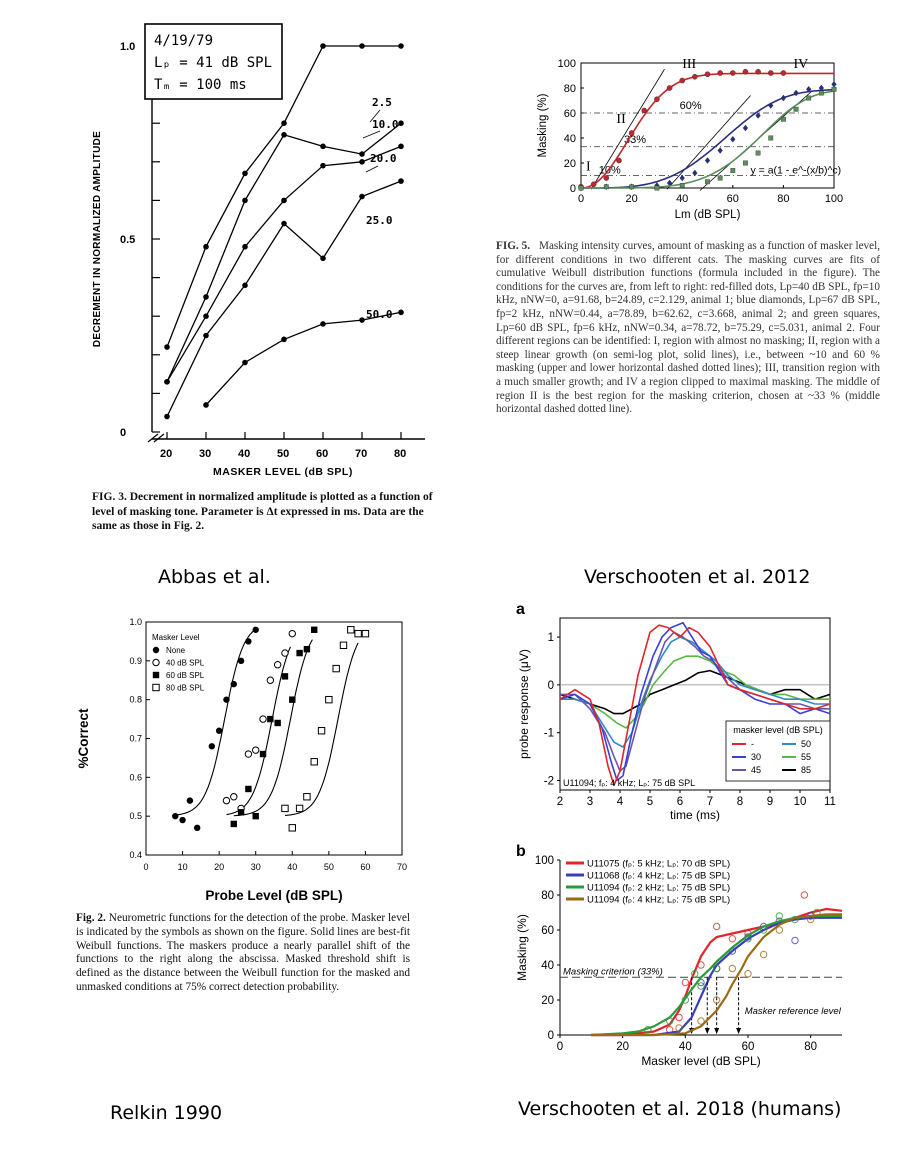 Image resolution: width=899 pixels, height=1165 pixels. I want to click on growth-line, so click(708, 142).